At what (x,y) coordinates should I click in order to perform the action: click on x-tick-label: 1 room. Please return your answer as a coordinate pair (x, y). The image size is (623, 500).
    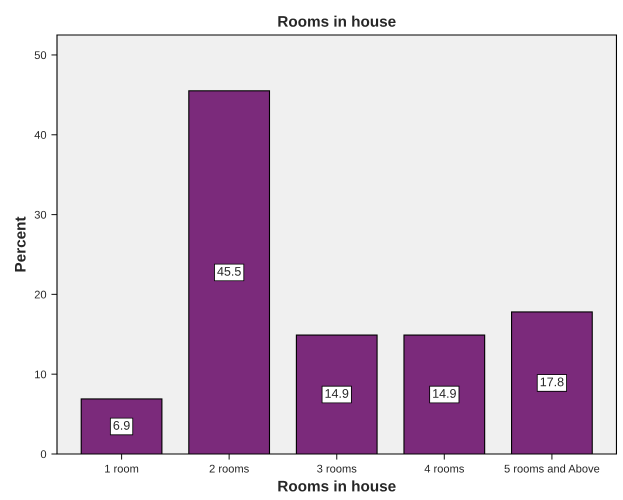
    Looking at the image, I should click on (121, 468).